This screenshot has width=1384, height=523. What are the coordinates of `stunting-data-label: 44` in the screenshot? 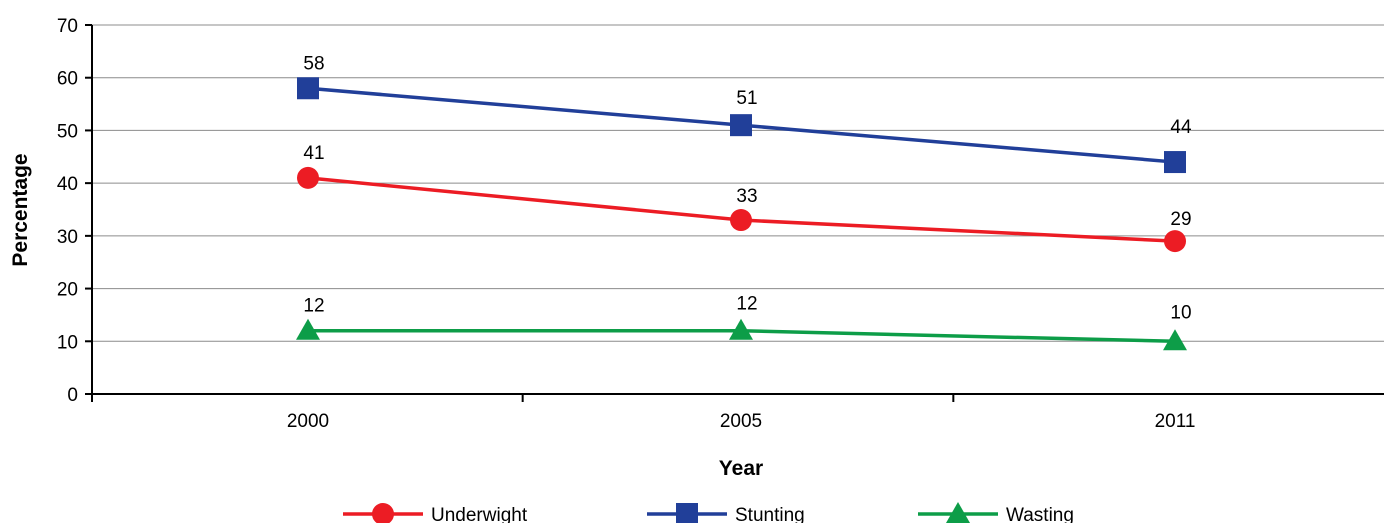 It's located at (1181, 127).